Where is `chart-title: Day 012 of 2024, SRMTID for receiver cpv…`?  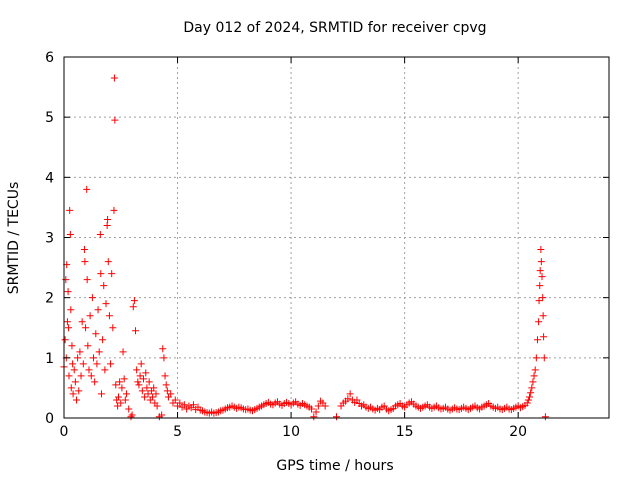
chart-title: Day 012 of 2024, SRMTID for receiver cpv… is located at coordinates (334, 28).